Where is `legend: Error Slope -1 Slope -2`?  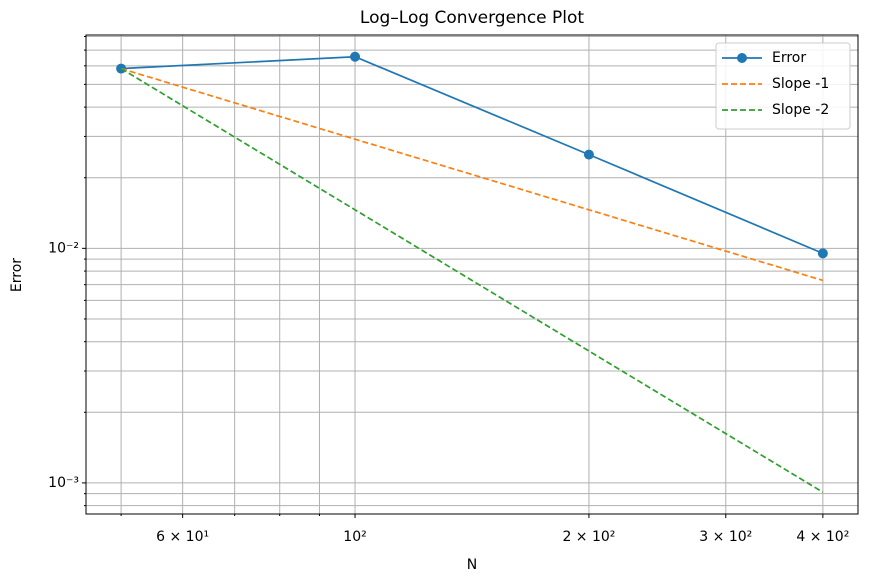
legend: Error Slope -1 Slope -2 is located at coordinates (783, 86).